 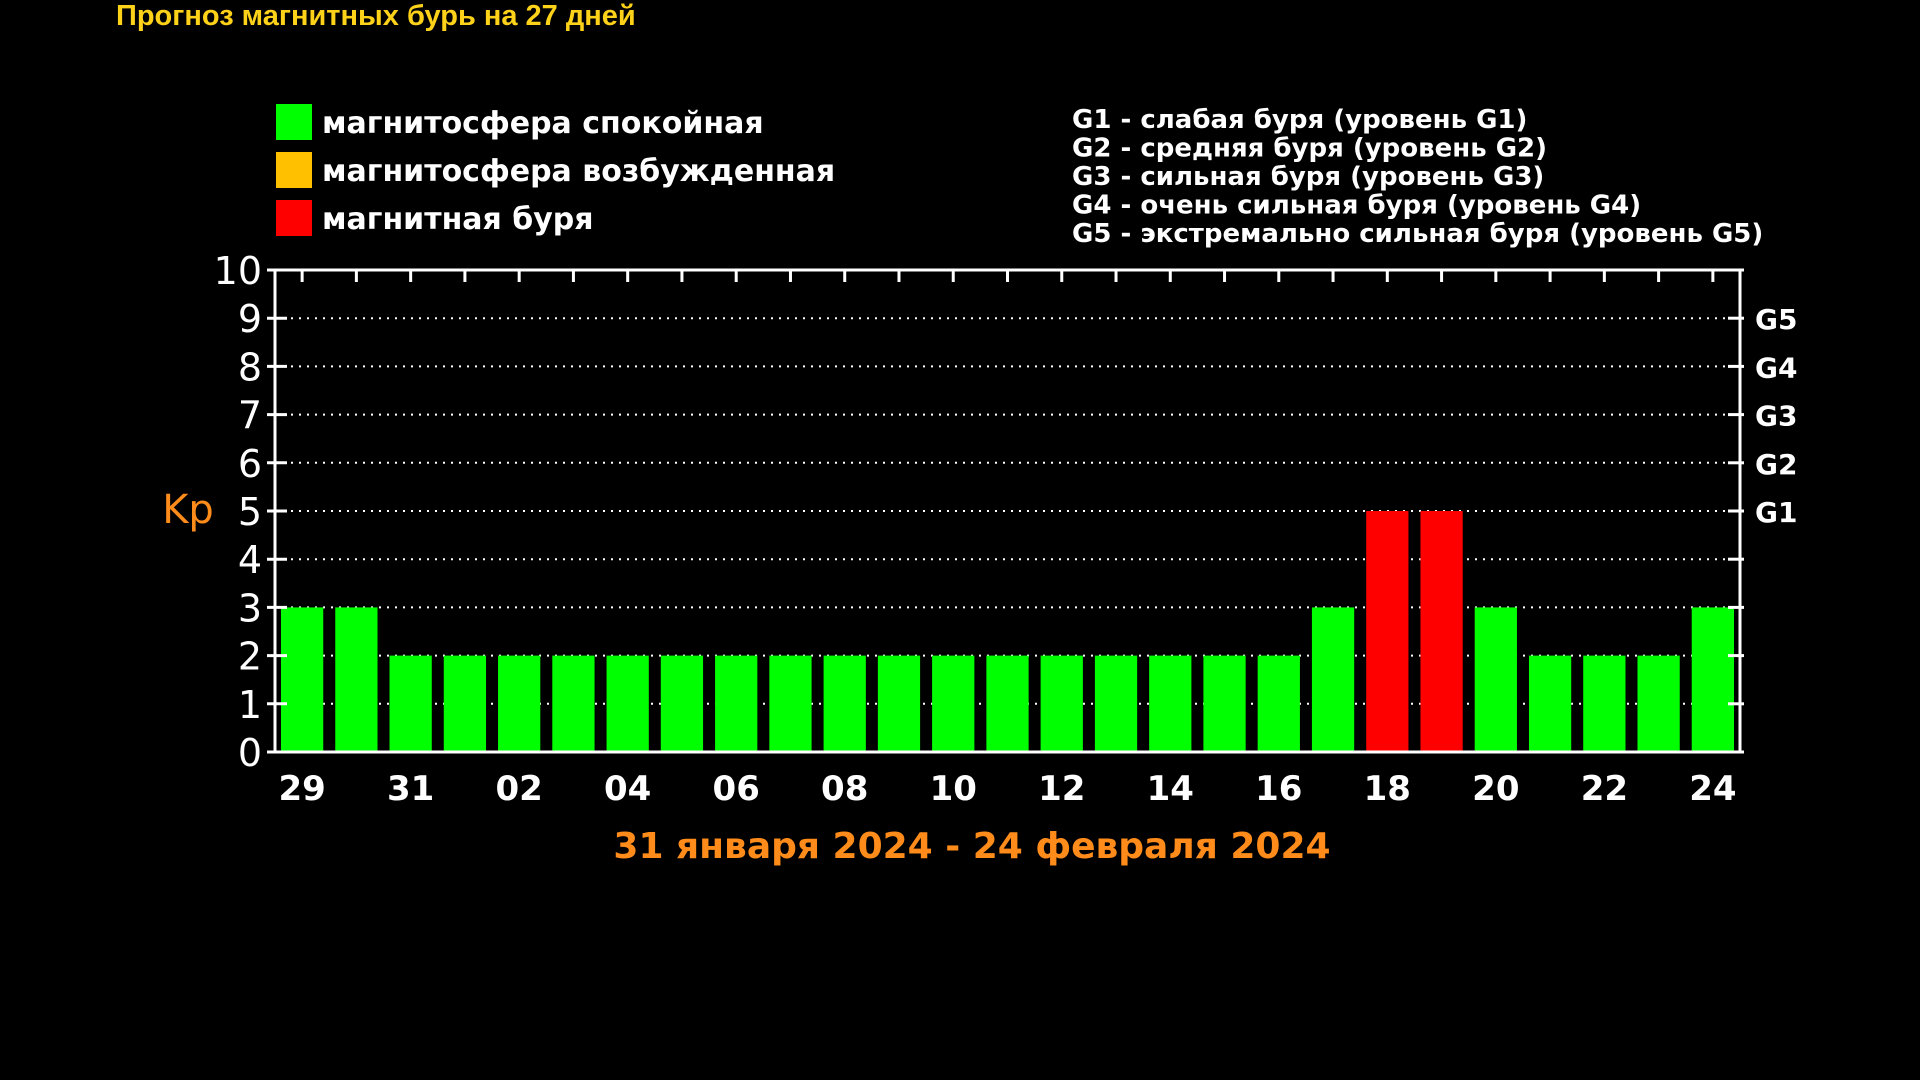 I want to click on right-tick-label: G4, so click(x=1776, y=367).